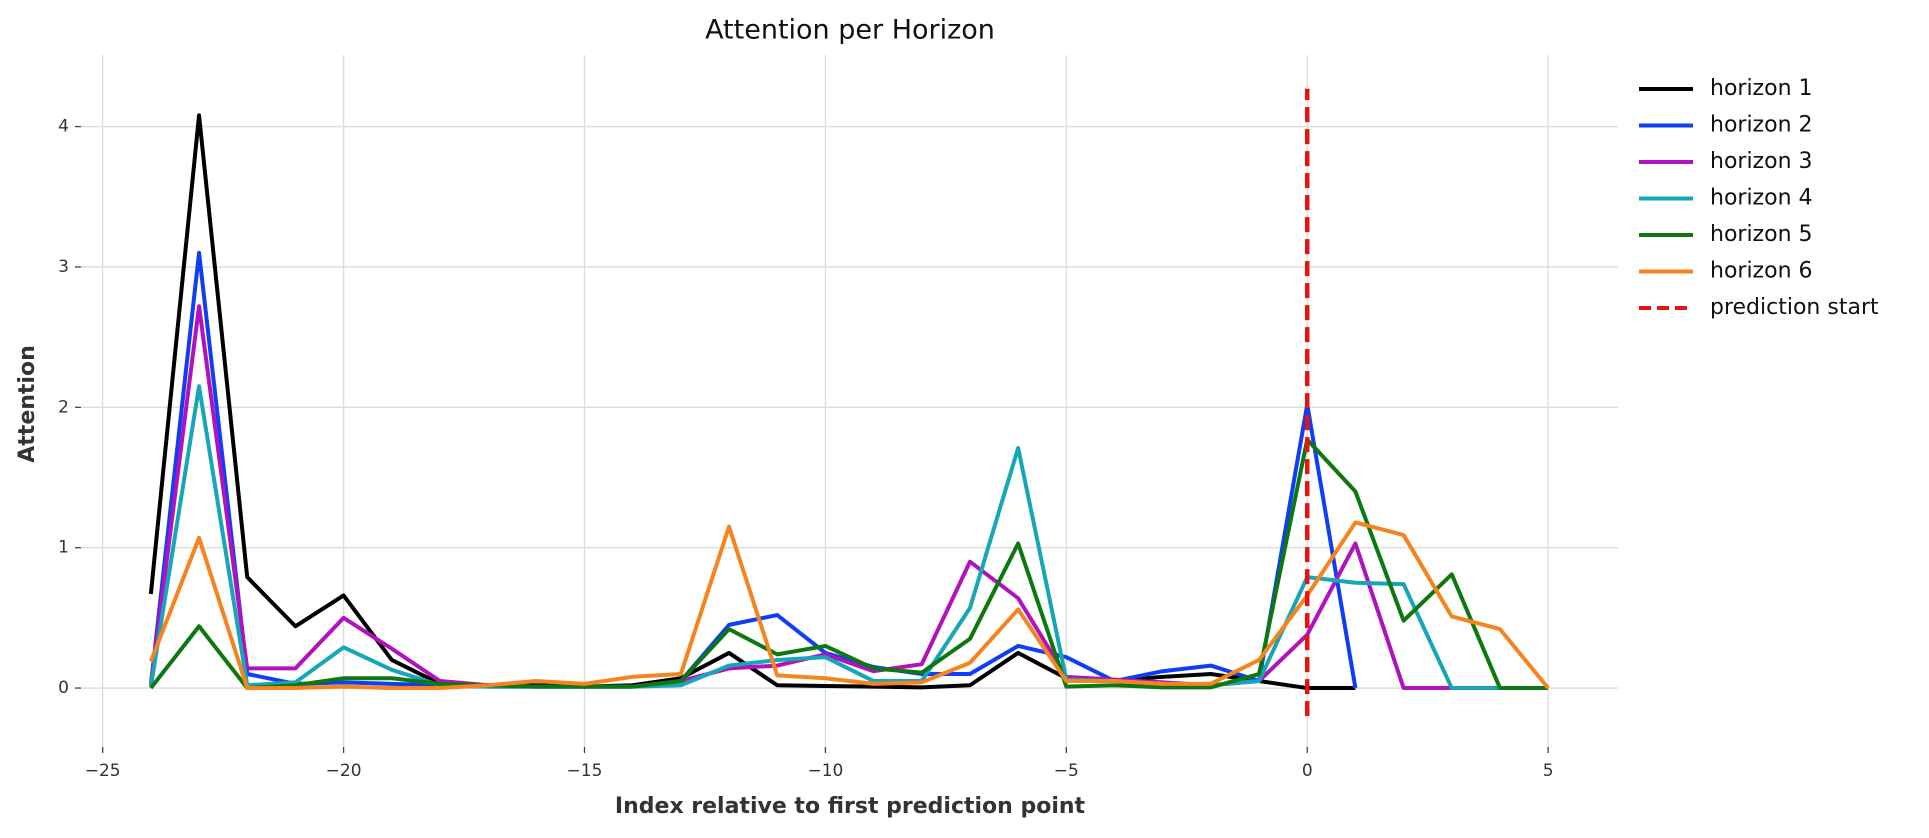 The image size is (1929, 838). I want to click on y-axis-label: Attention, so click(27, 403).